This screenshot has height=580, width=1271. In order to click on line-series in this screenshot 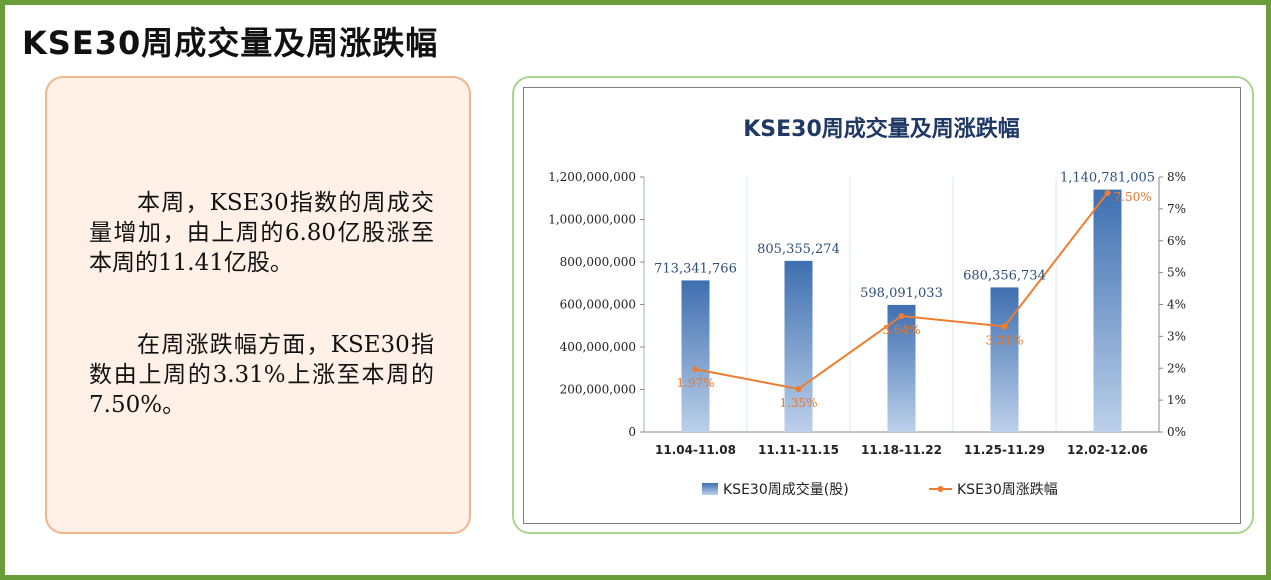, I will do `click(901, 290)`.